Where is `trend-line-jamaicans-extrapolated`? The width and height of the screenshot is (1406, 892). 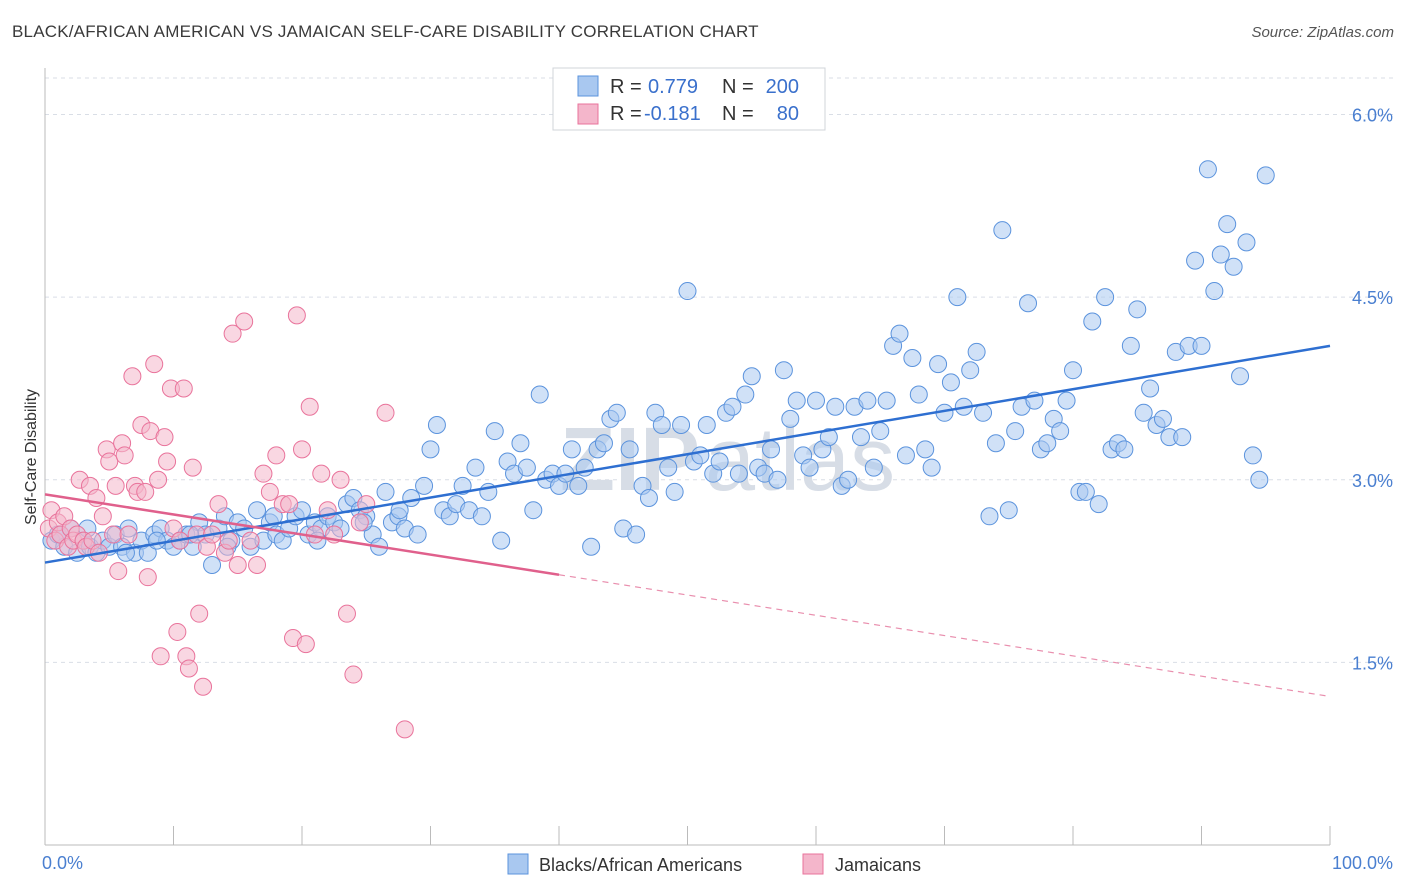
trend-line-jamaicans-extrapolated is located at coordinates (944, 636).